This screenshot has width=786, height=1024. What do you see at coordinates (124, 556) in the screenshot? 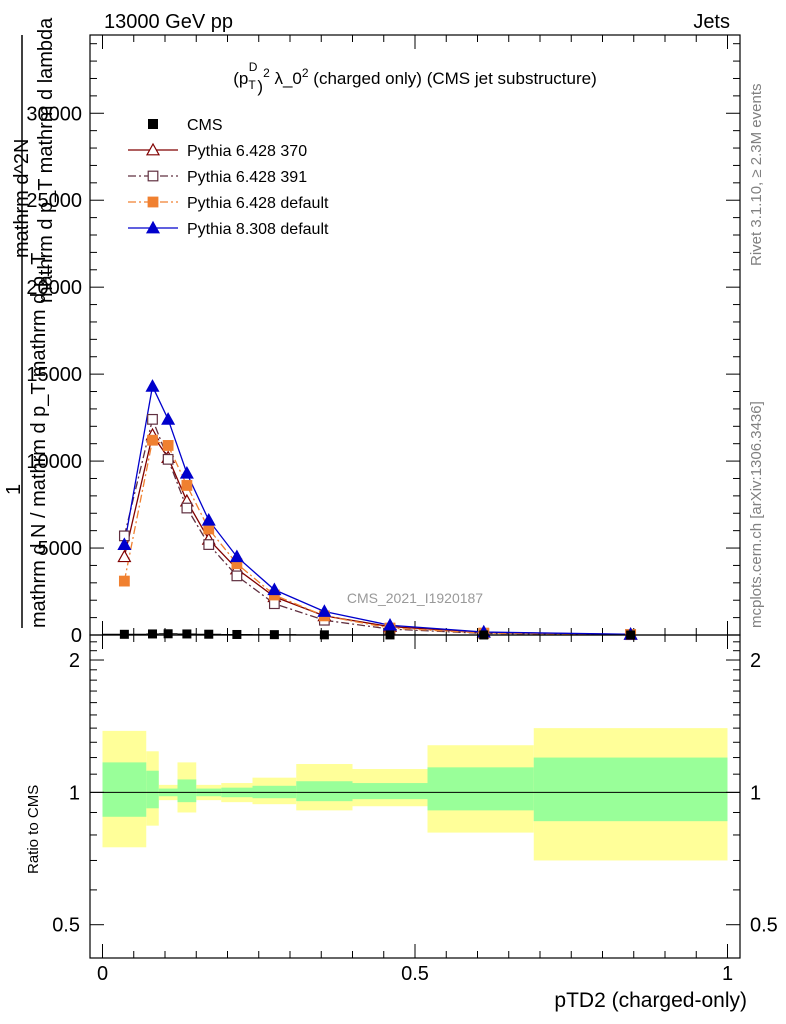
I see `series-0-point` at bounding box center [124, 556].